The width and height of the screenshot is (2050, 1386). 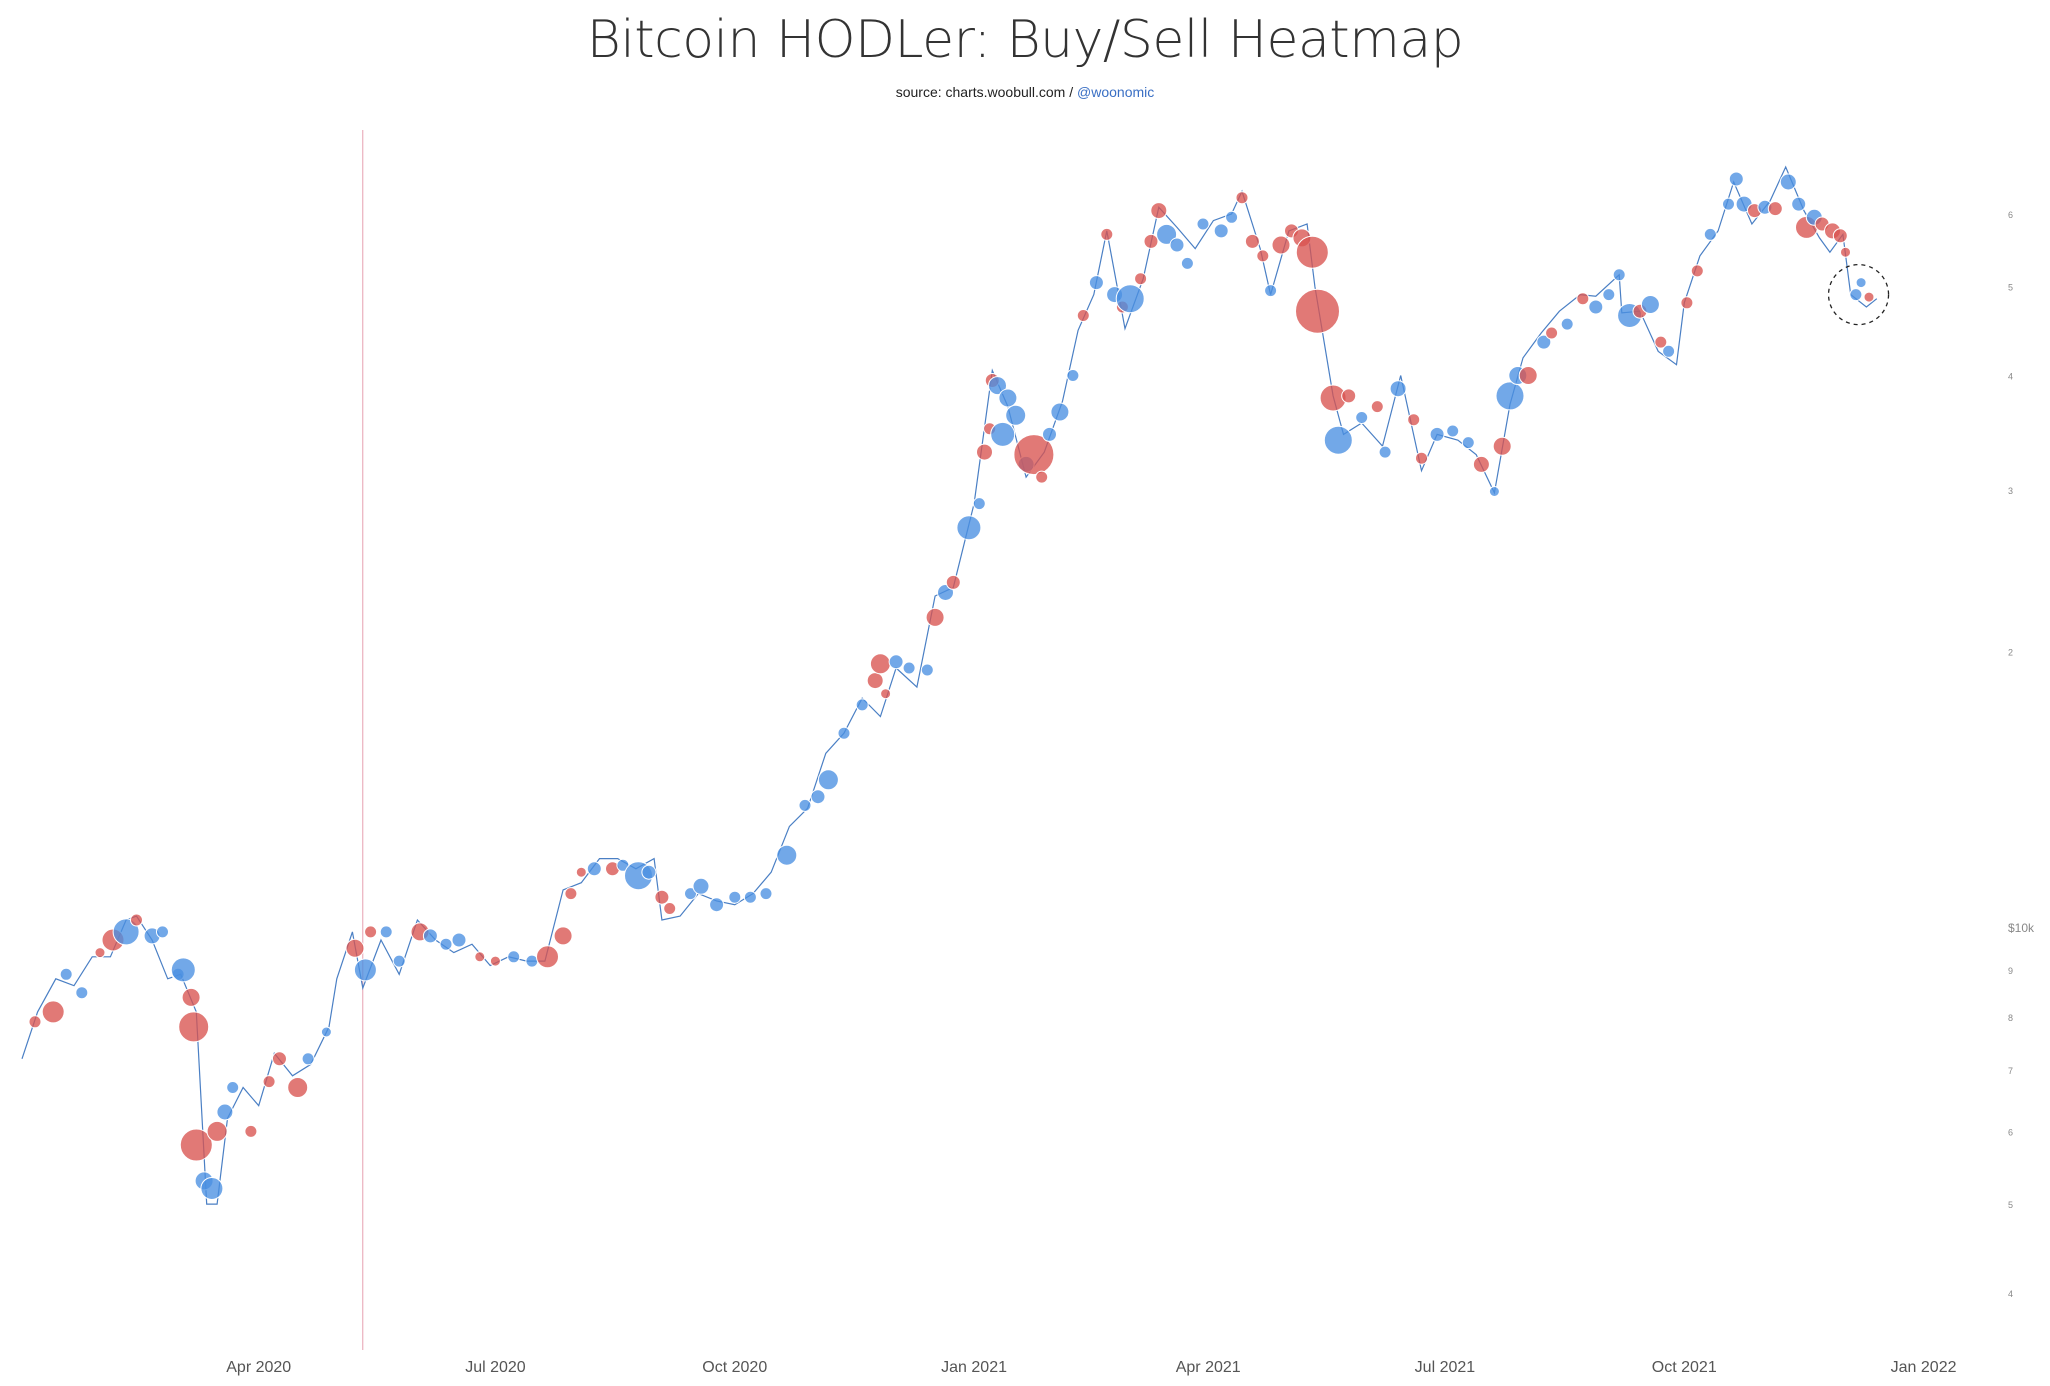 I want to click on y-axis: 4 5 6 7 8 9 $10k 2 3 4 5 6, so click(x=2021, y=754).